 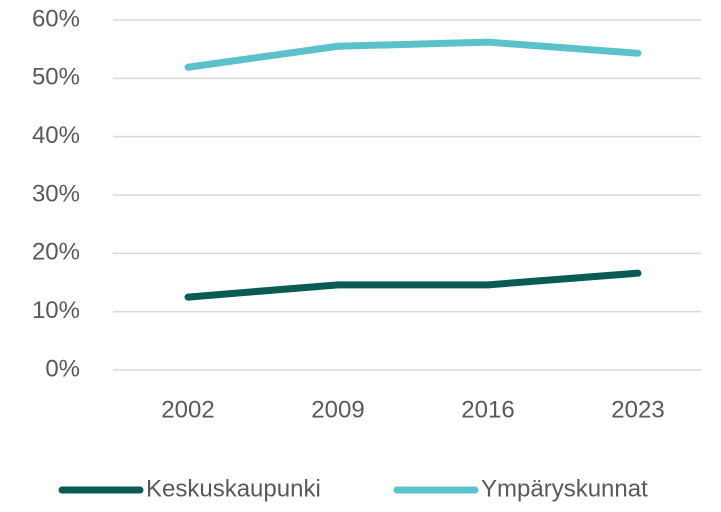 I want to click on y-tick-label: 0%, so click(x=62, y=368).